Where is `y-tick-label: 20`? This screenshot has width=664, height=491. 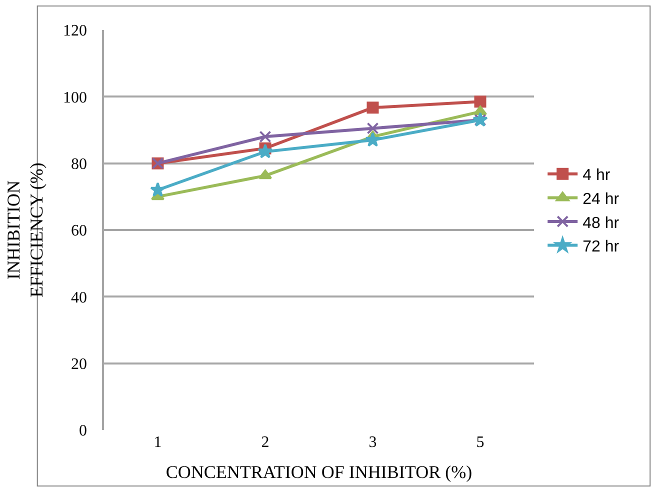 y-tick-label: 20 is located at coordinates (79, 364).